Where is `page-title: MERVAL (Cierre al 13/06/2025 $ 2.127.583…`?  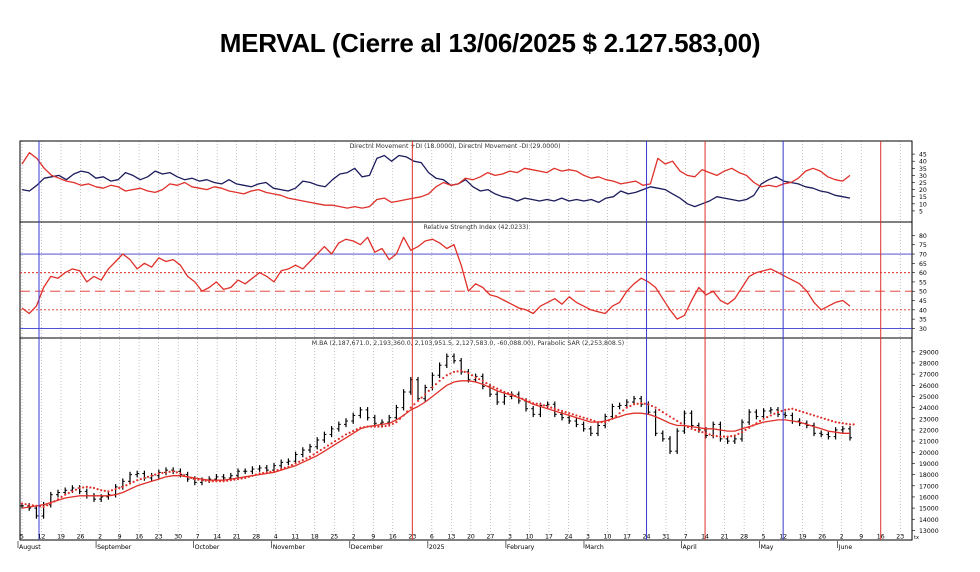 page-title: MERVAL (Cierre al 13/06/2025 $ 2.127.583… is located at coordinates (490, 43).